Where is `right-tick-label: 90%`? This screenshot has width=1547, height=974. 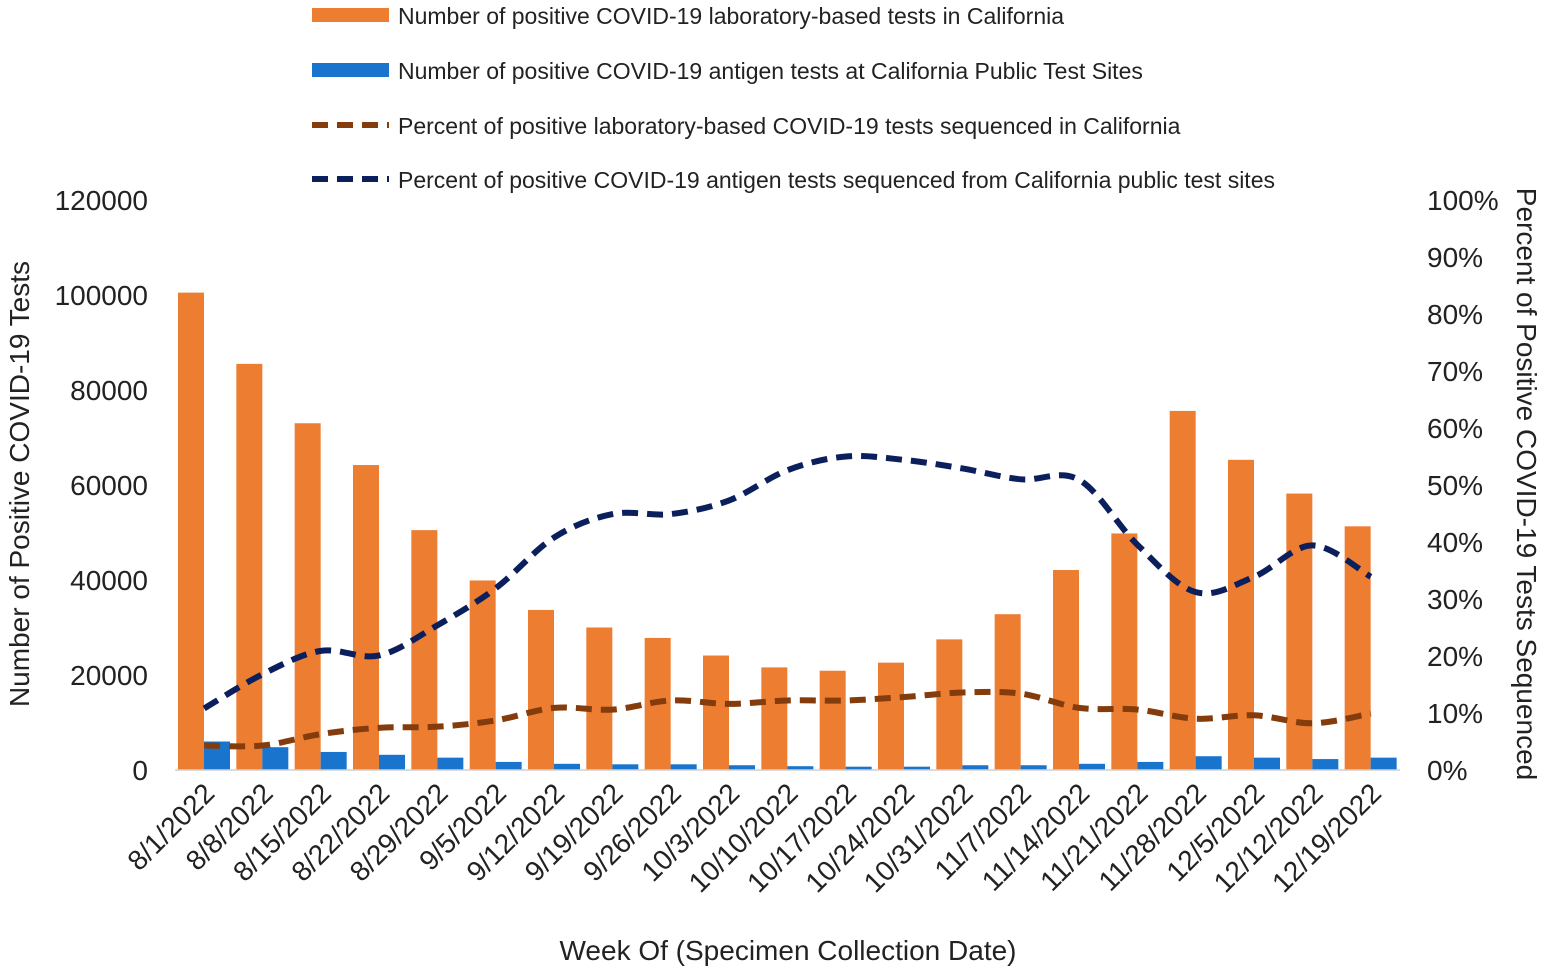 right-tick-label: 90% is located at coordinates (1455, 257).